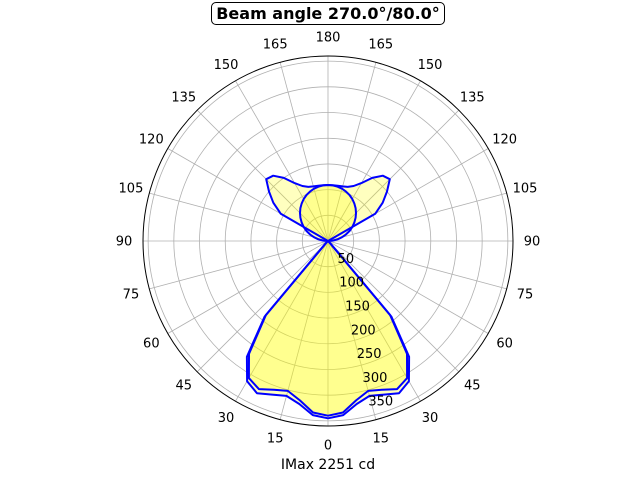 Image resolution: width=640 pixels, height=480 pixels. What do you see at coordinates (328, 446) in the screenshot?
I see `angle-tick-label: 0` at bounding box center [328, 446].